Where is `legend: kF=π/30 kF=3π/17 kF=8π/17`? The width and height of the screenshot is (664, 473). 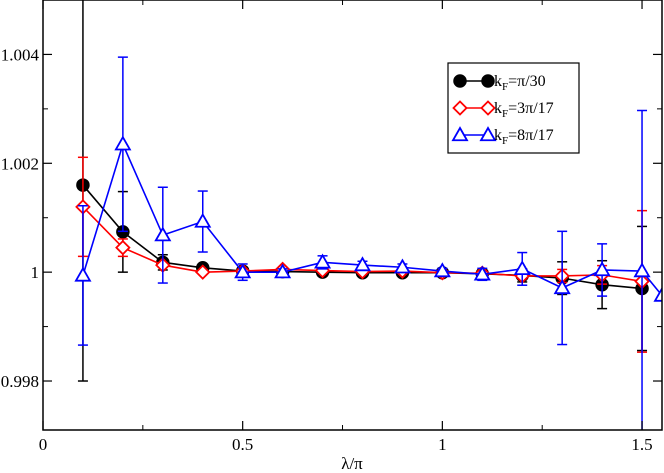 legend: kF=π/30 kF=3π/17 kF=8π/17 is located at coordinates (513, 108).